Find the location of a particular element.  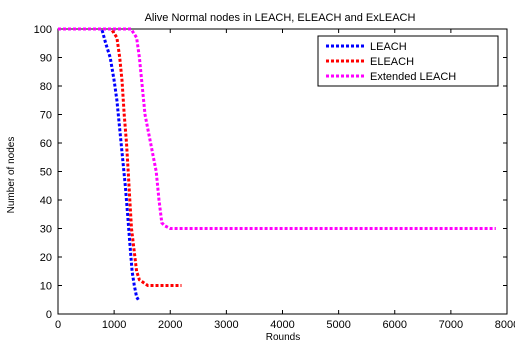

x-tick-label: 7000 is located at coordinates (451, 325).